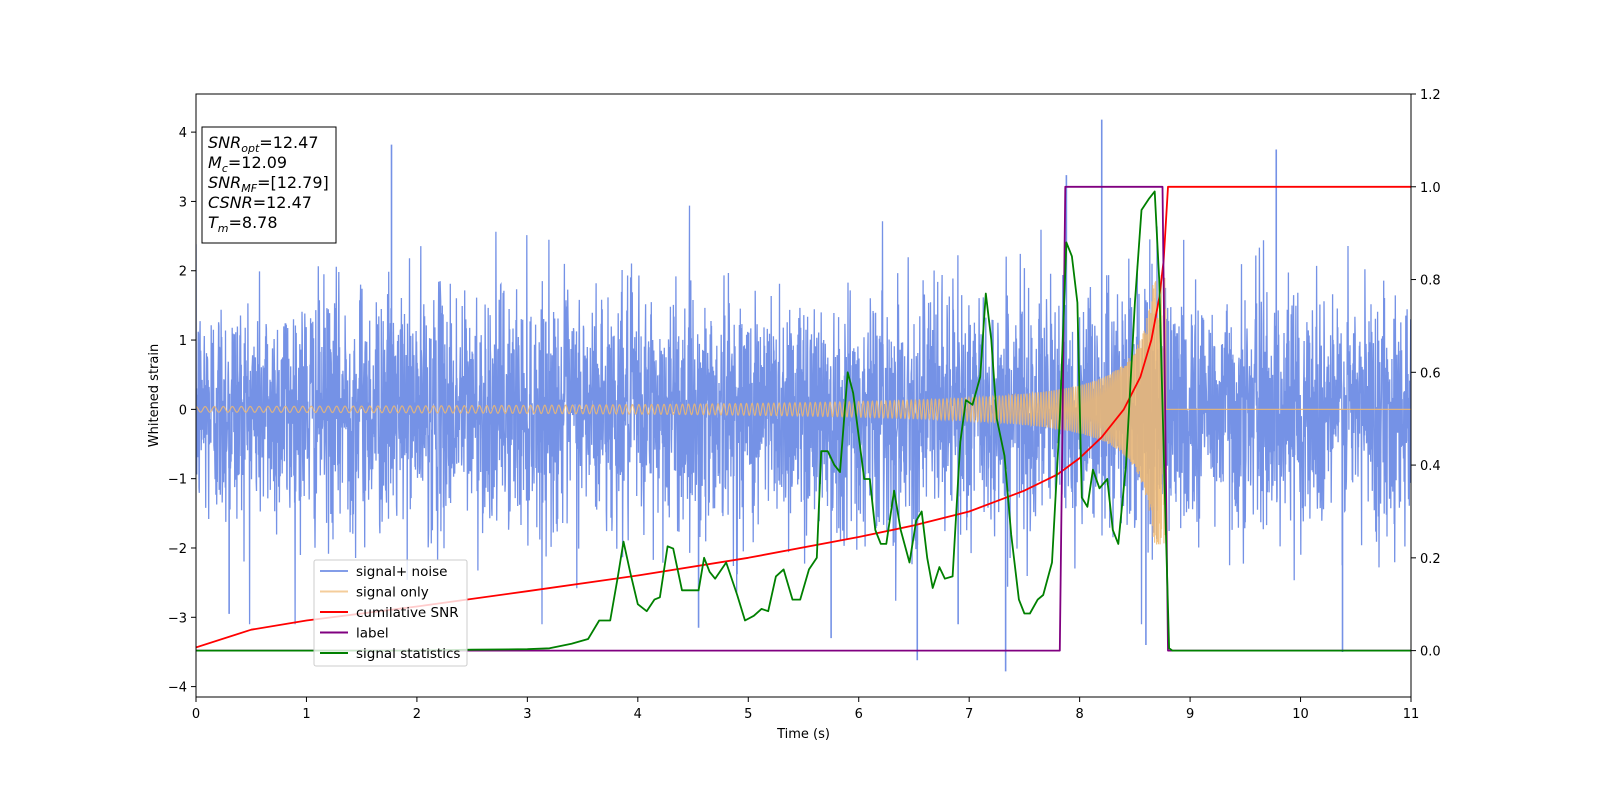 The width and height of the screenshot is (1600, 800). What do you see at coordinates (177, 549) in the screenshot?
I see `y-tick-label: −2` at bounding box center [177, 549].